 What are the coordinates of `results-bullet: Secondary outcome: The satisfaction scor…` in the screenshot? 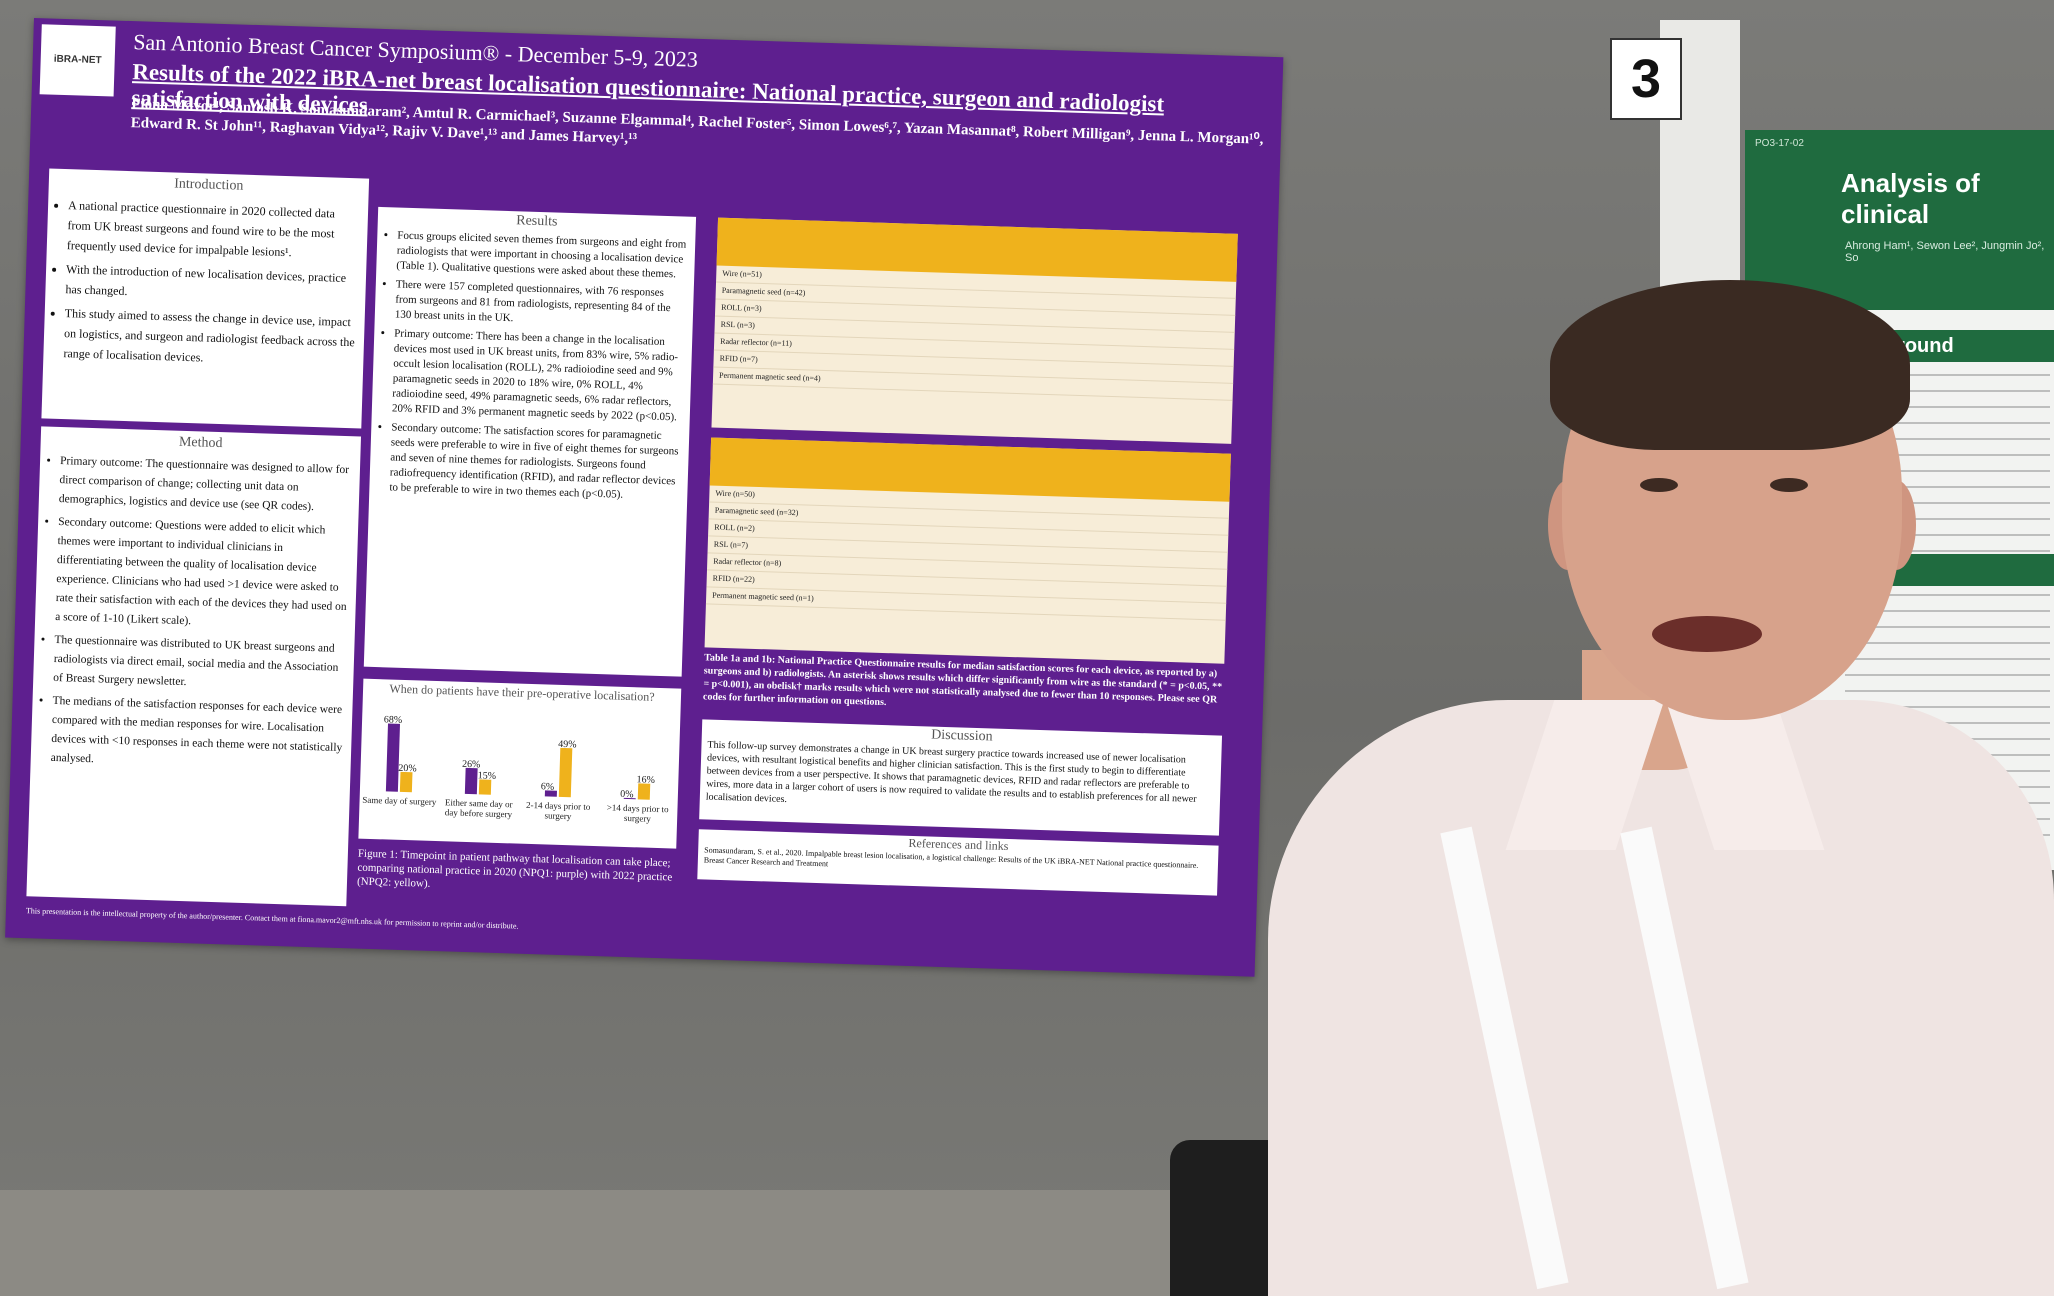 It's located at (535, 462).